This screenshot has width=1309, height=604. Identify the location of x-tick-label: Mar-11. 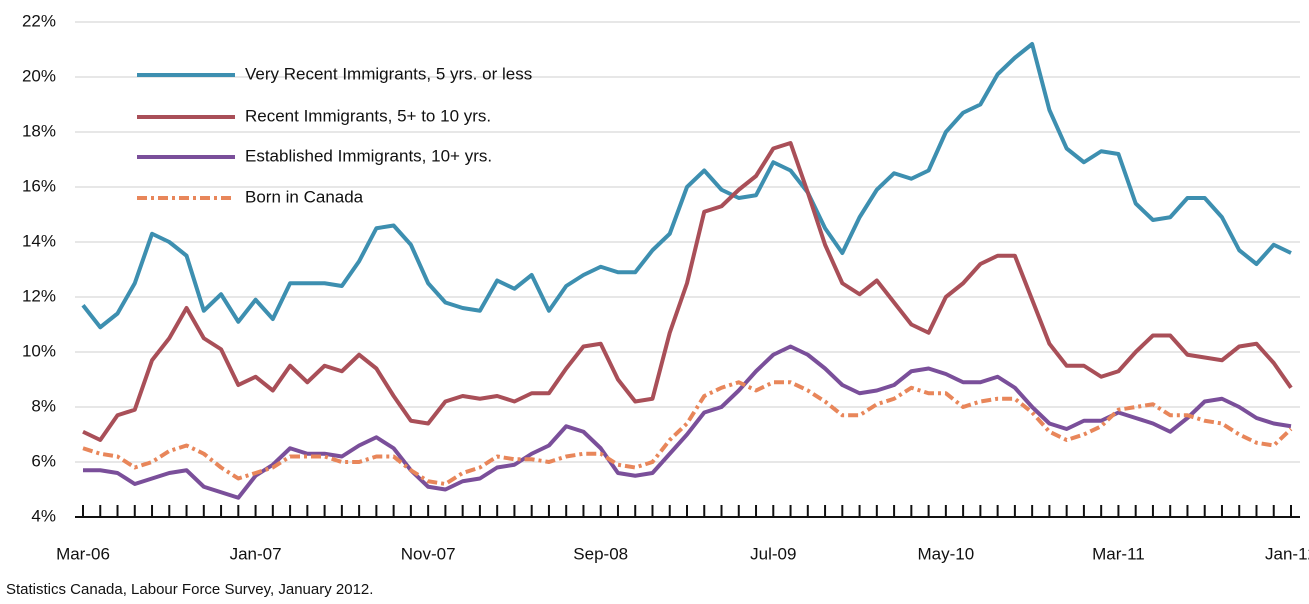
(1118, 553).